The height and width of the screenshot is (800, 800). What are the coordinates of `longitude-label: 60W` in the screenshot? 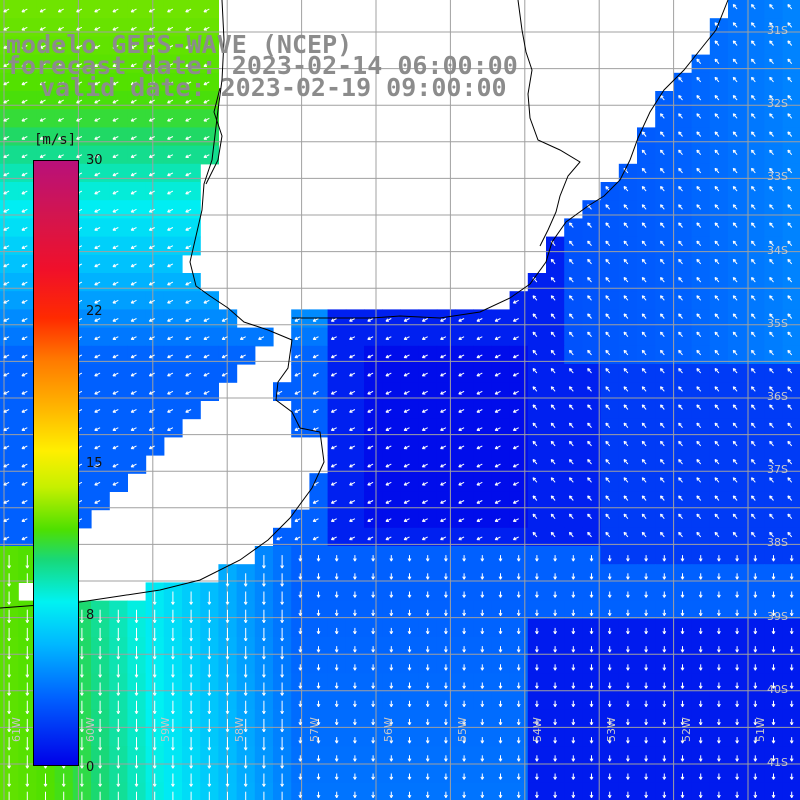 It's located at (91, 729).